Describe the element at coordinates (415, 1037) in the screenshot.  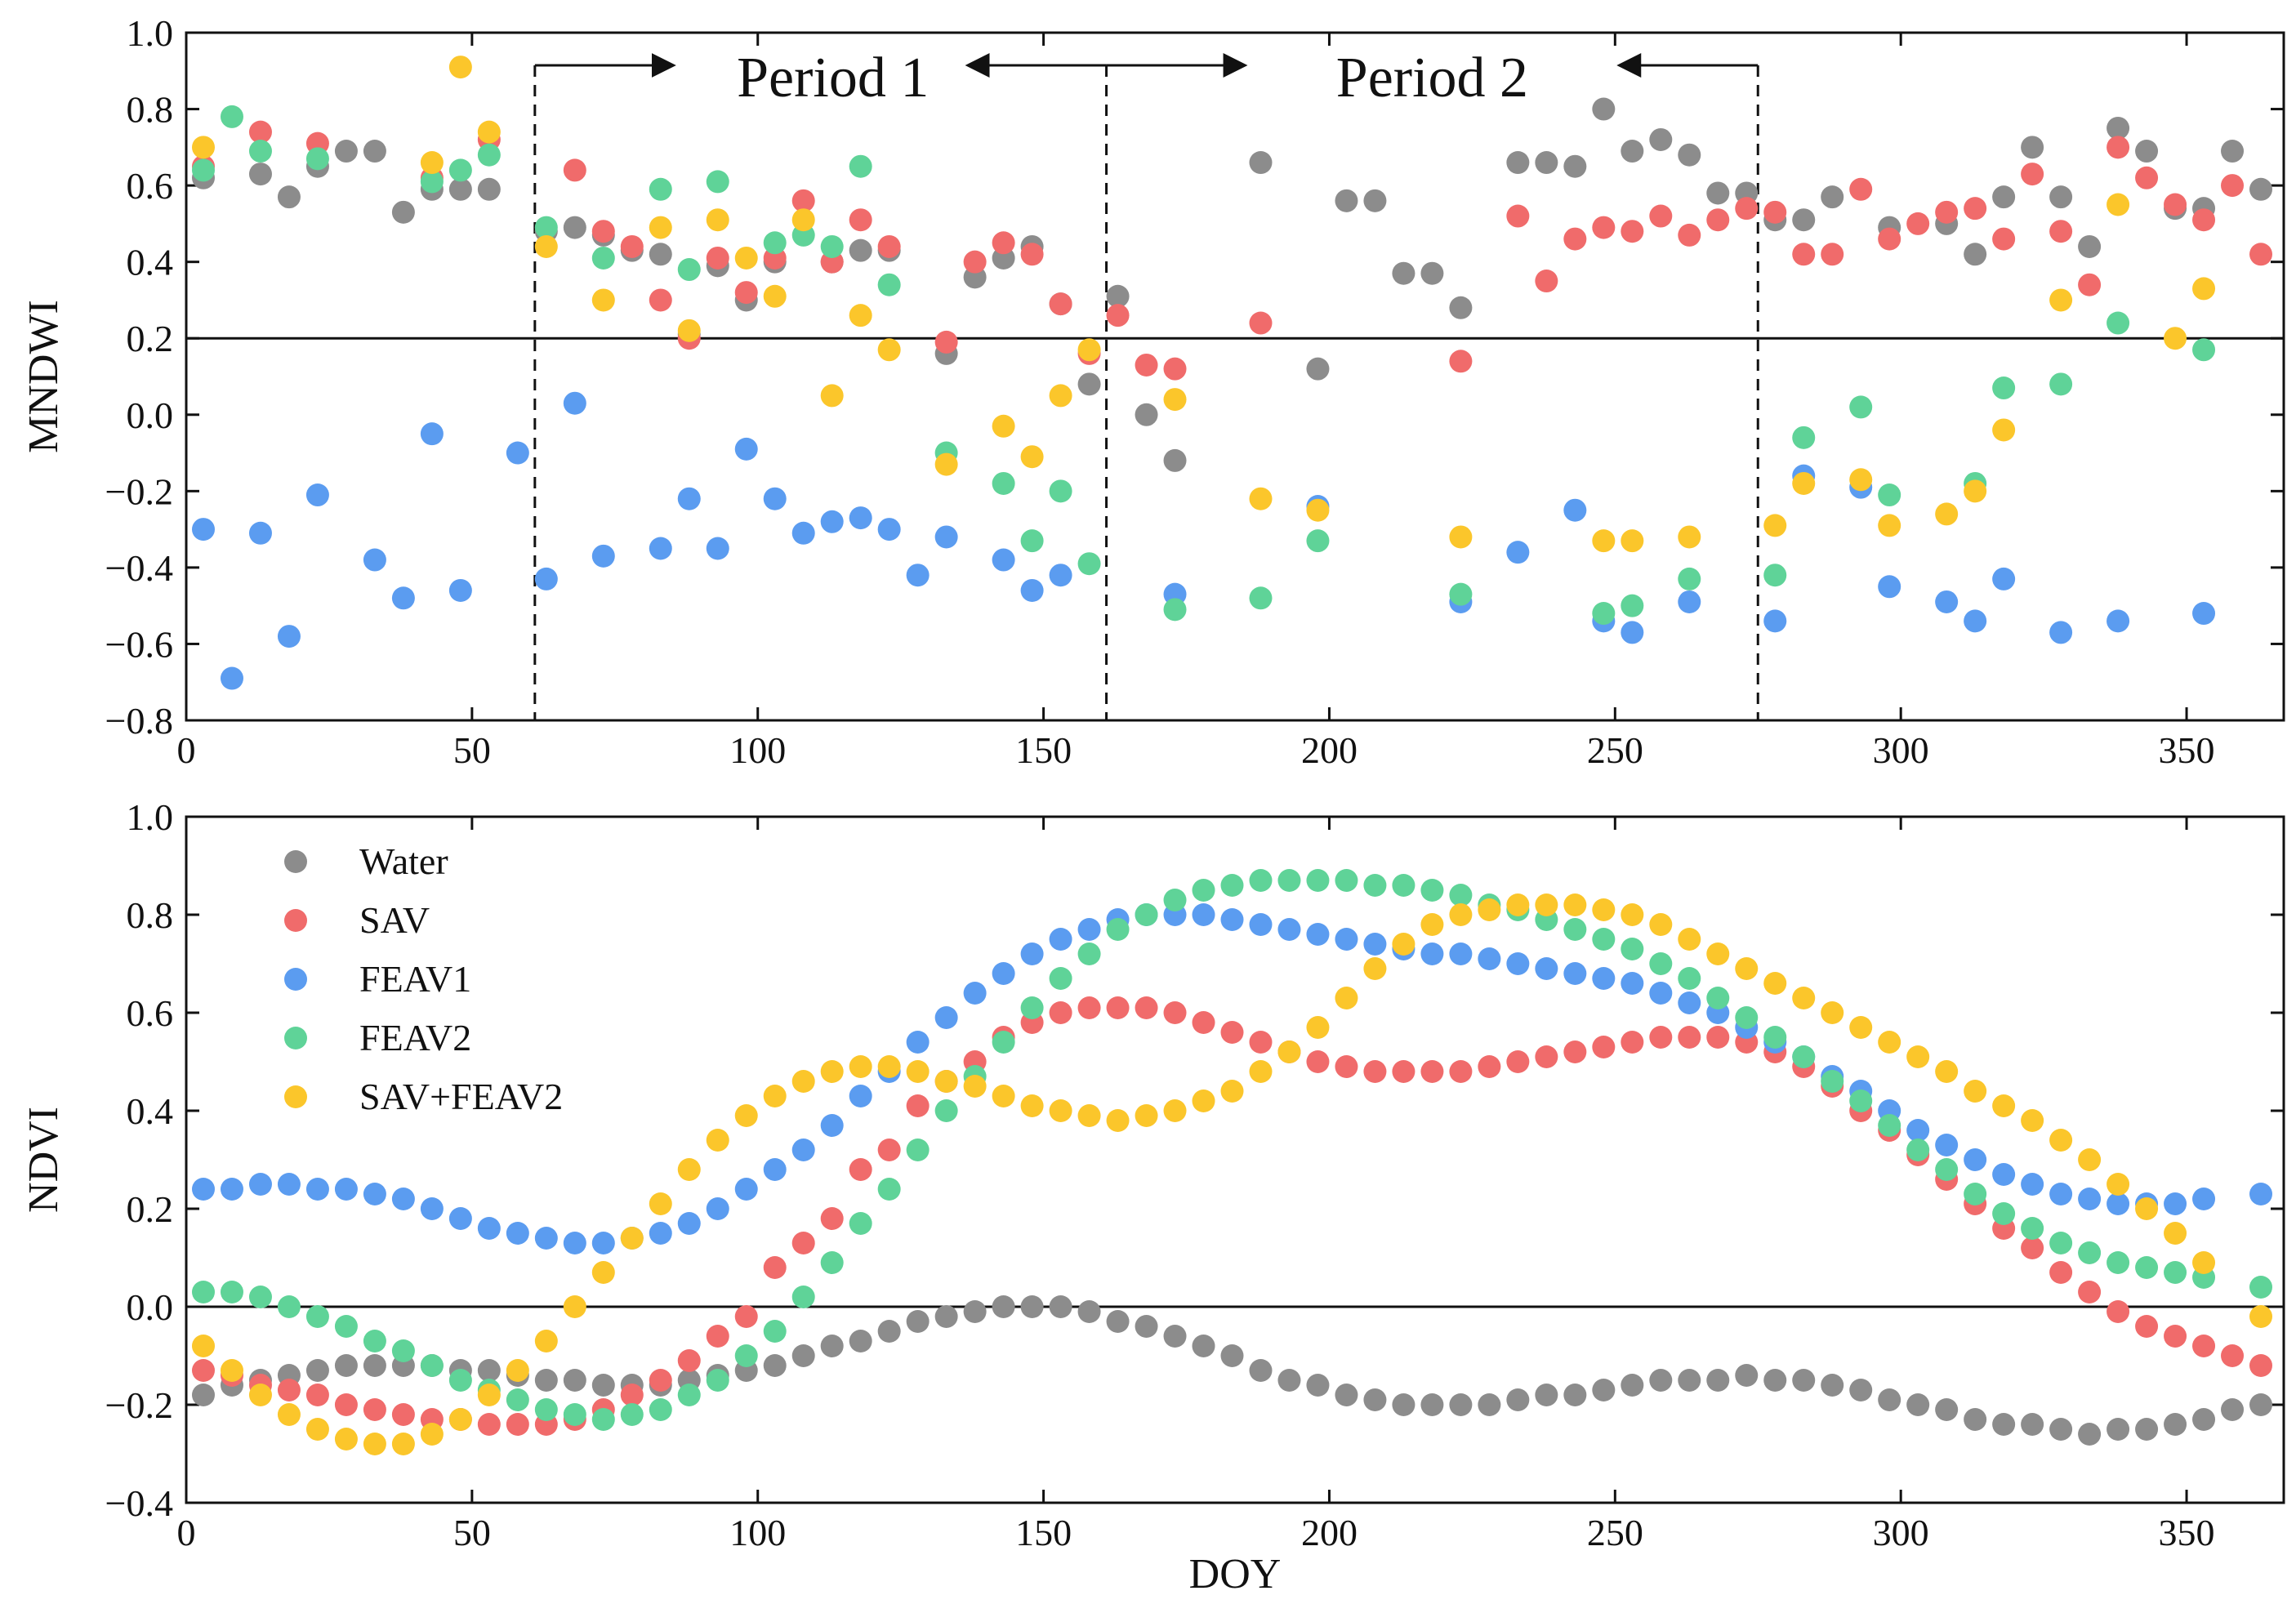
I see `legend-label: FEAV2` at that location.